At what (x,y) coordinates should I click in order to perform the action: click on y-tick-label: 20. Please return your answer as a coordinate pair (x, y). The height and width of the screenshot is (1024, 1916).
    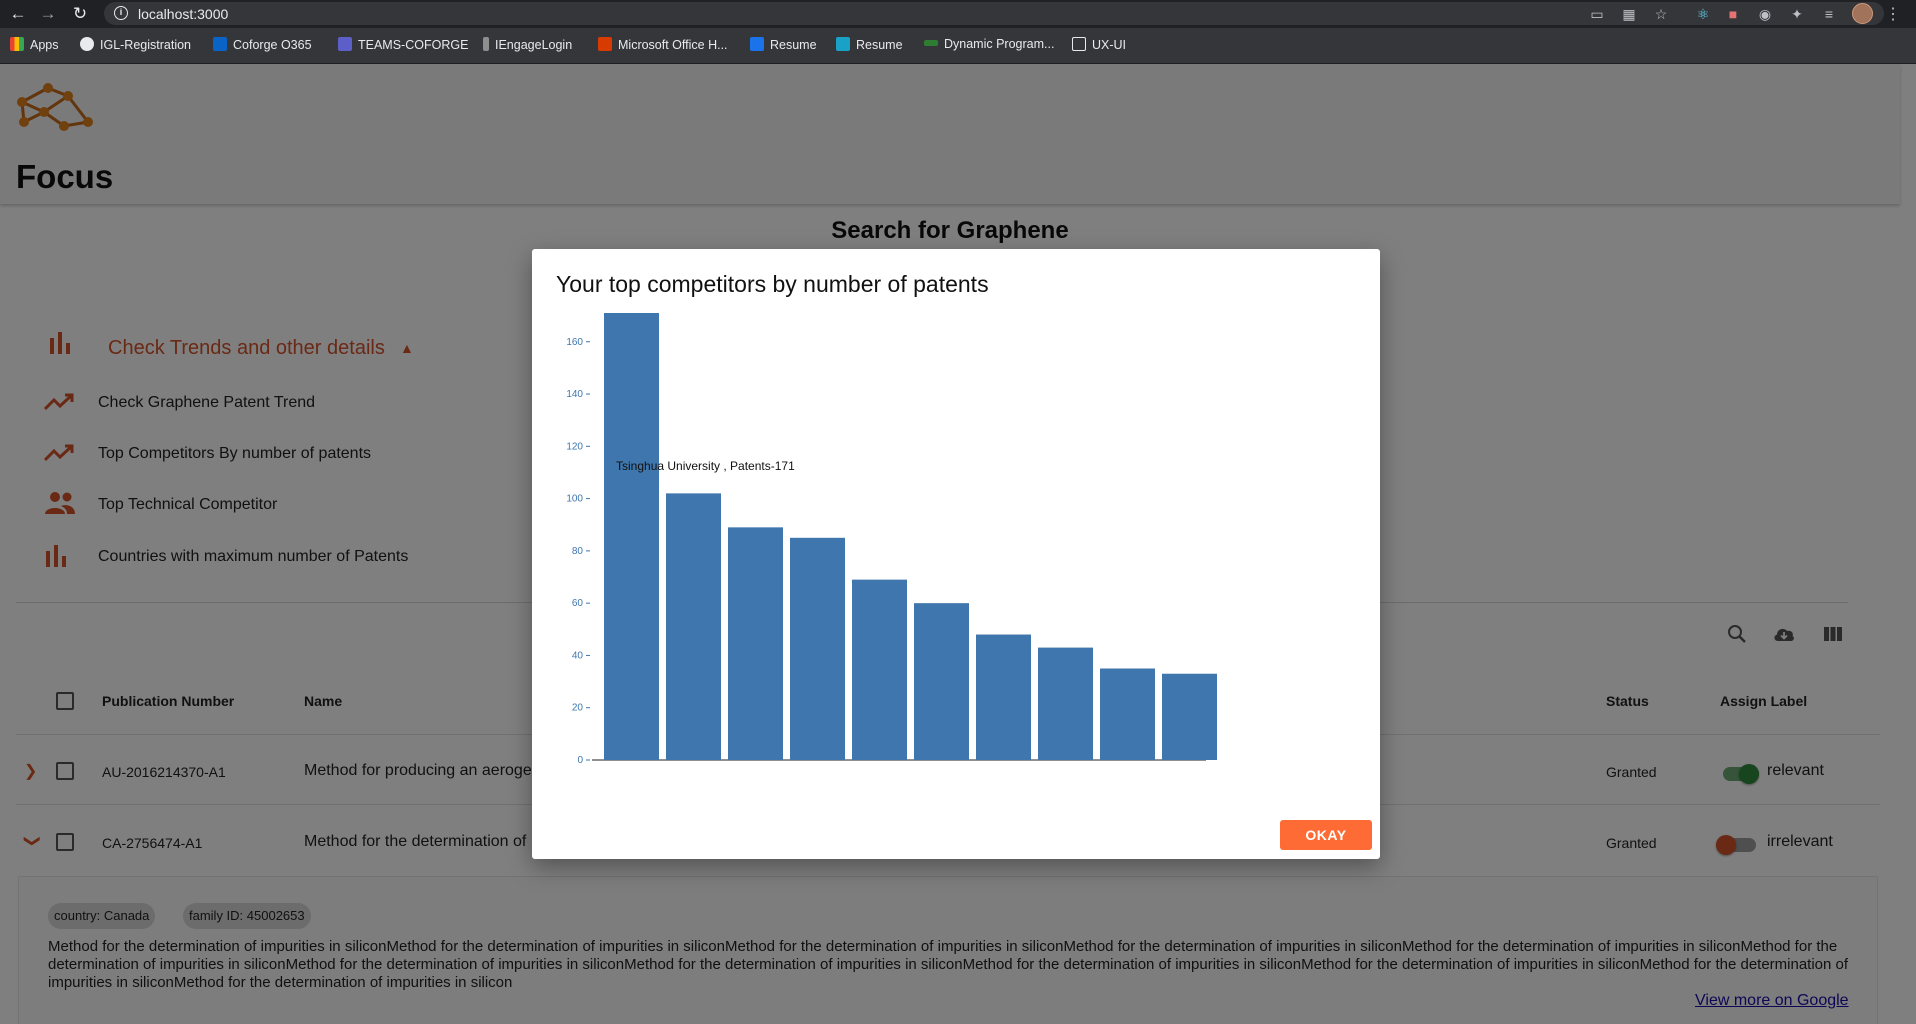
    Looking at the image, I should click on (578, 708).